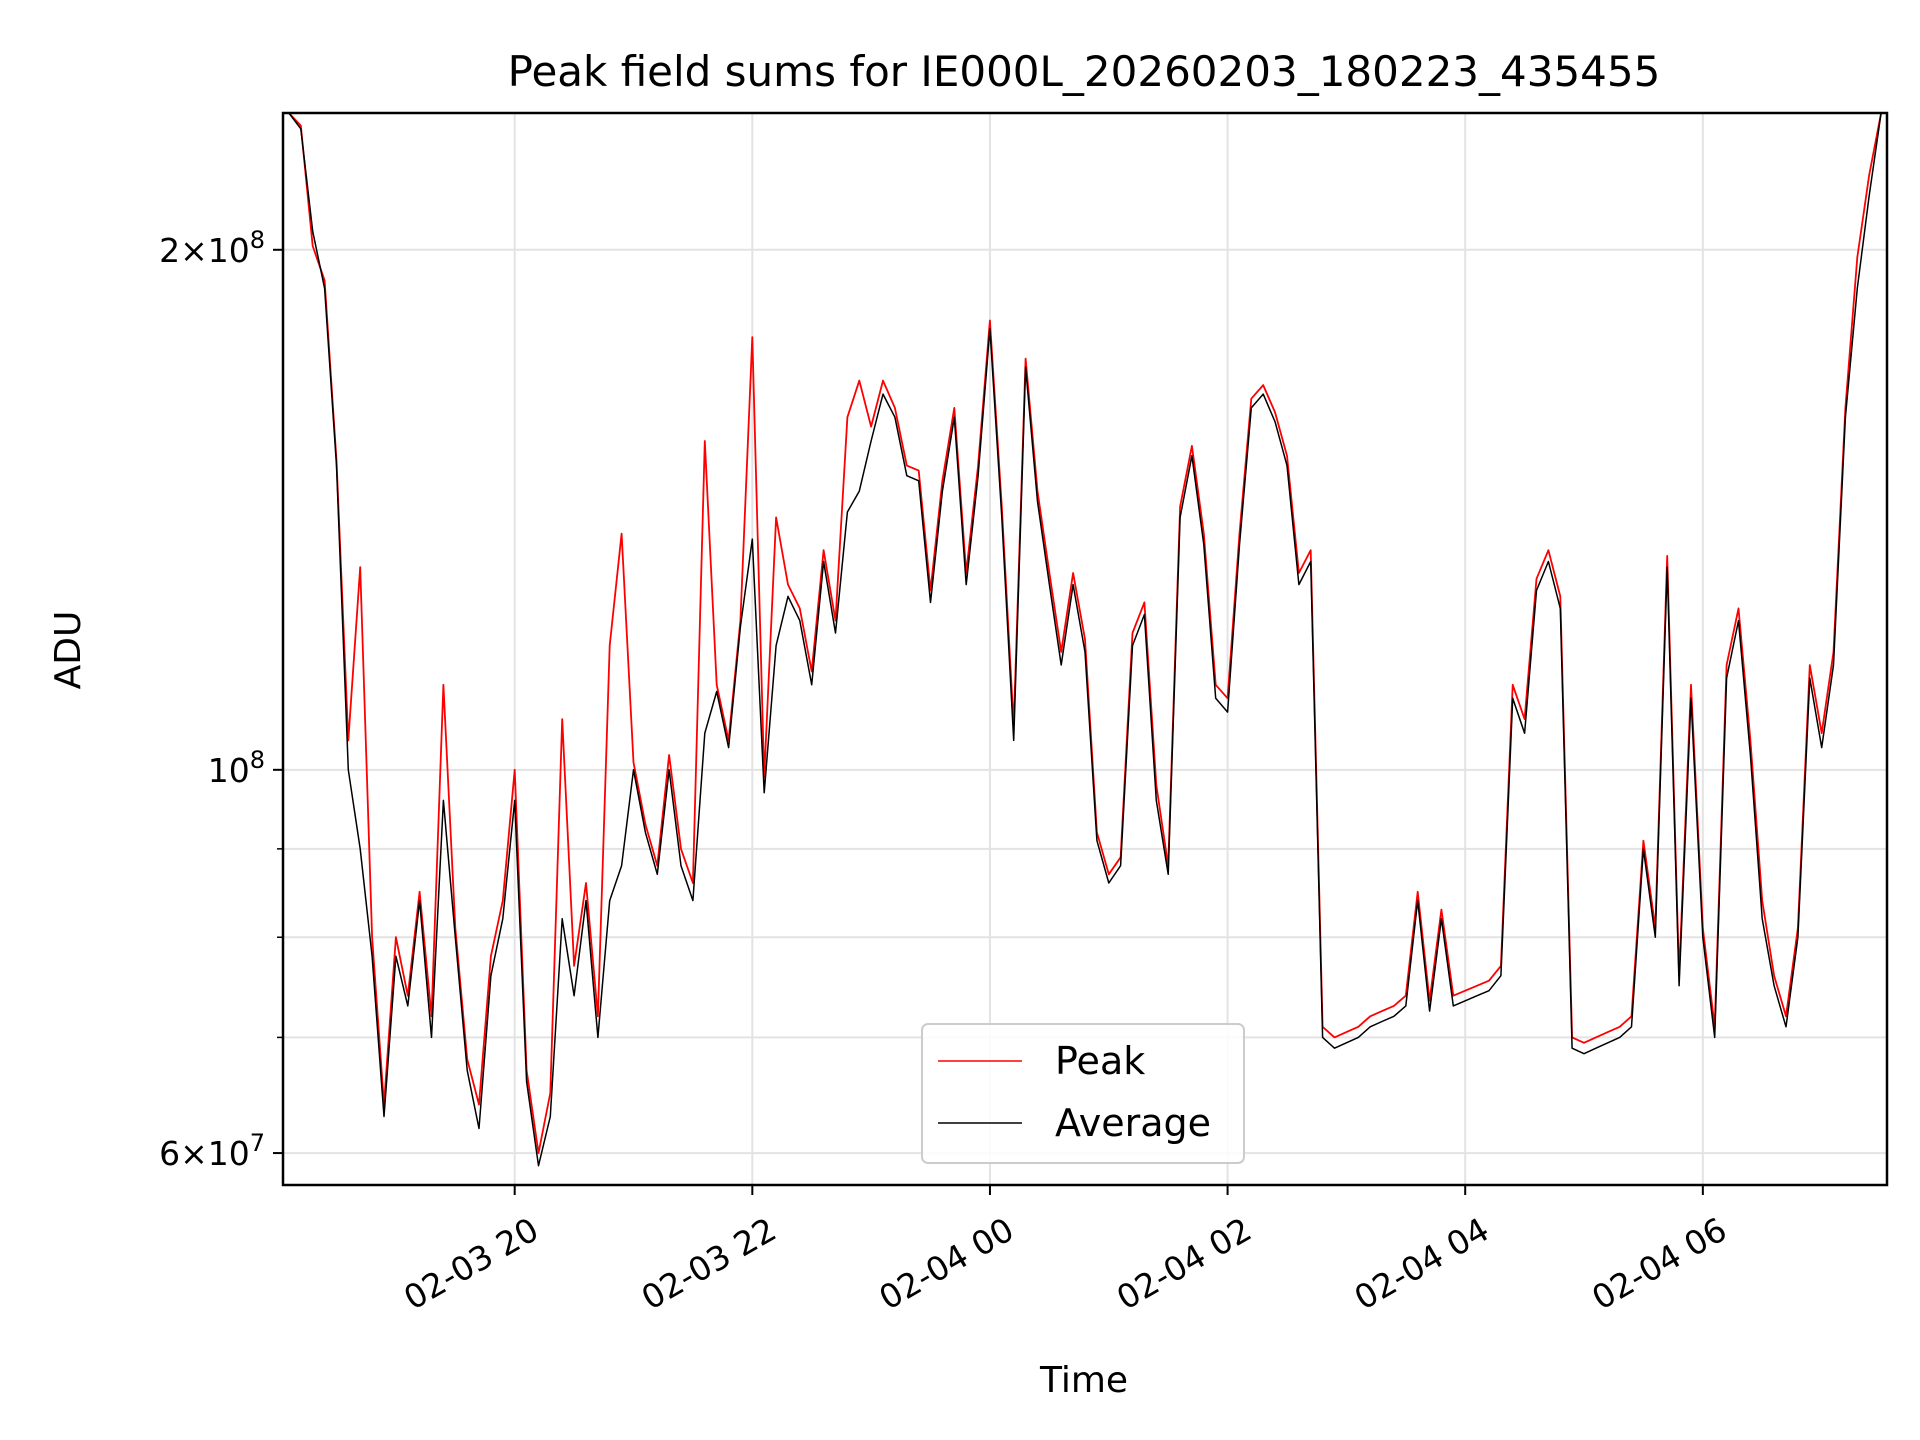 The image size is (1920, 1440). What do you see at coordinates (68, 650) in the screenshot?
I see `y-axis-label: ADU` at bounding box center [68, 650].